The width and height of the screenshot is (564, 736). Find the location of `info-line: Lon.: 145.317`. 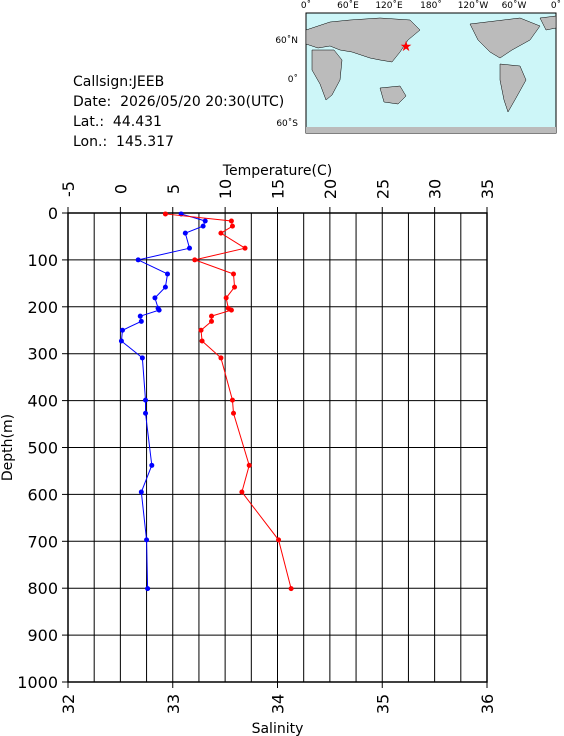

info-line: Lon.: 145.317 is located at coordinates (123, 142).